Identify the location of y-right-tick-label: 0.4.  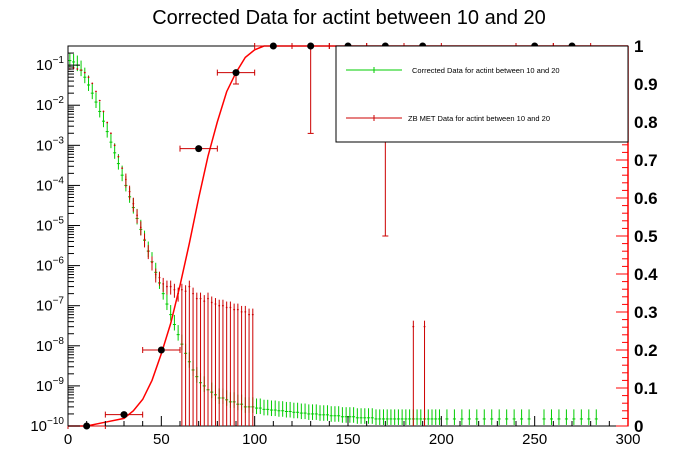
(646, 274).